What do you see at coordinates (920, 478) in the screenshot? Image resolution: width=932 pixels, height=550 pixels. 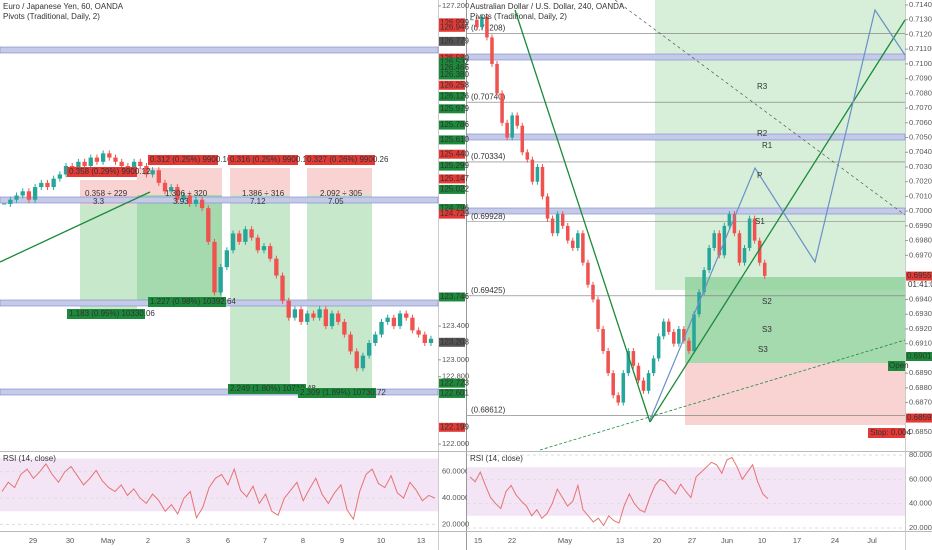 I see `rsi-tick-label: 60.0000` at bounding box center [920, 478].